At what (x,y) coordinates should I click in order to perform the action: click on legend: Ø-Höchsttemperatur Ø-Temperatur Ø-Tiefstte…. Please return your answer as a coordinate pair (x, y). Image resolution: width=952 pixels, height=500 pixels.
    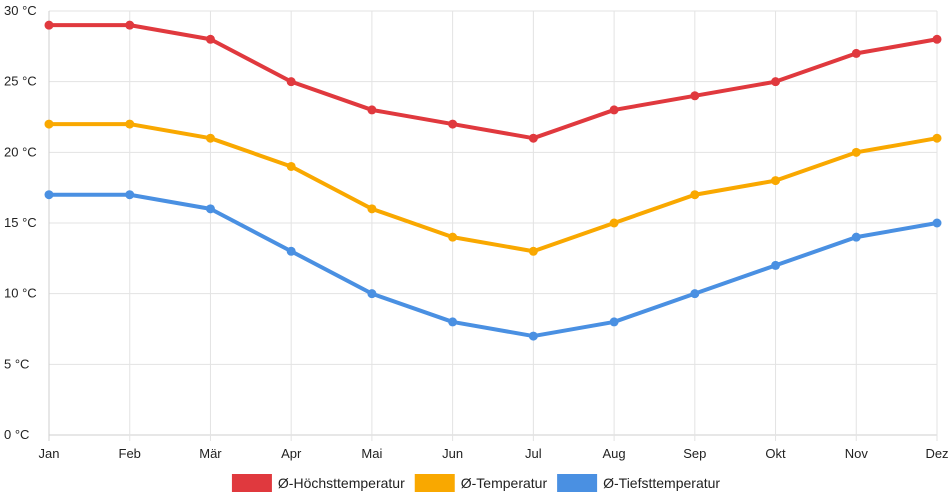
    Looking at the image, I should click on (475, 483).